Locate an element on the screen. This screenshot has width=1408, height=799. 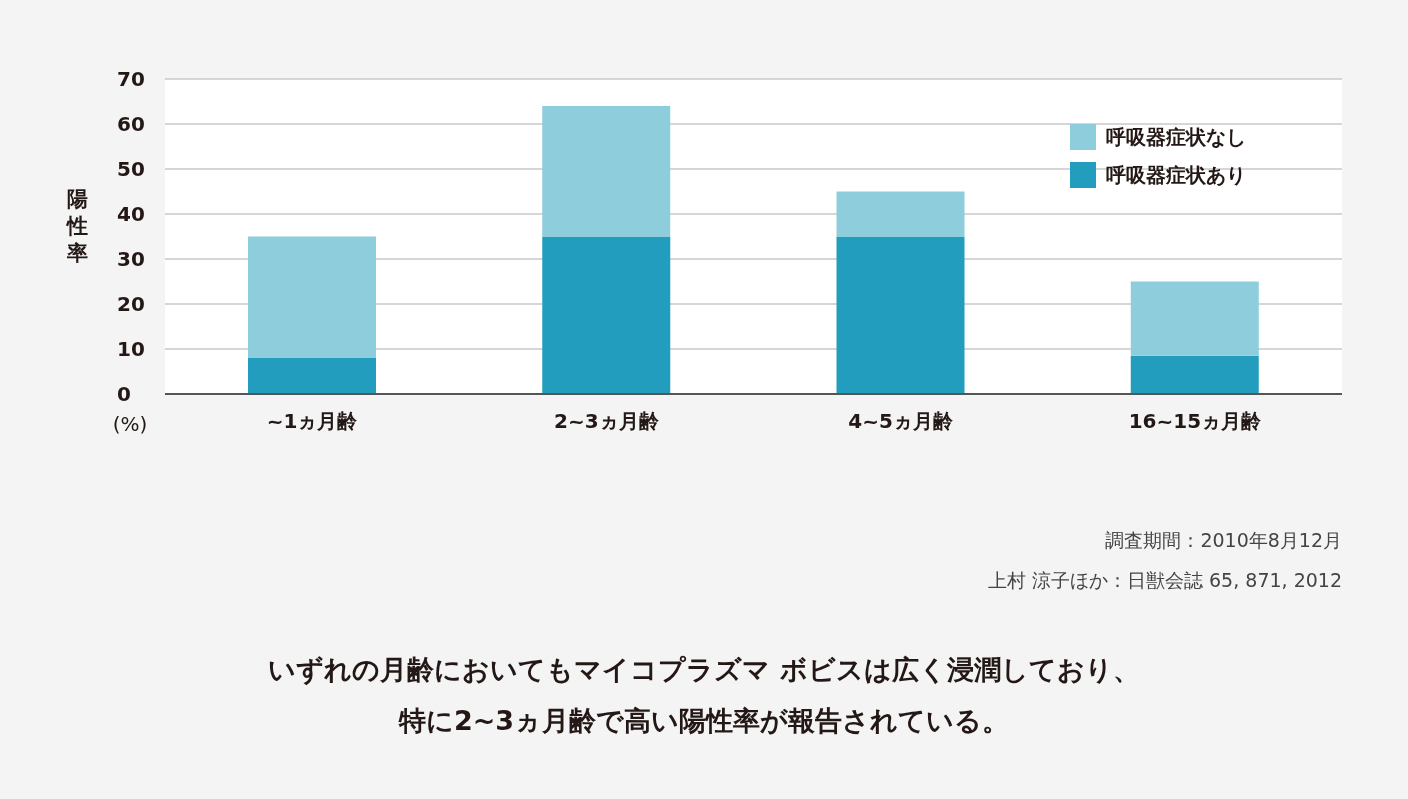
text: 調査期間：2010年8月12月 is located at coordinates (1223, 540).